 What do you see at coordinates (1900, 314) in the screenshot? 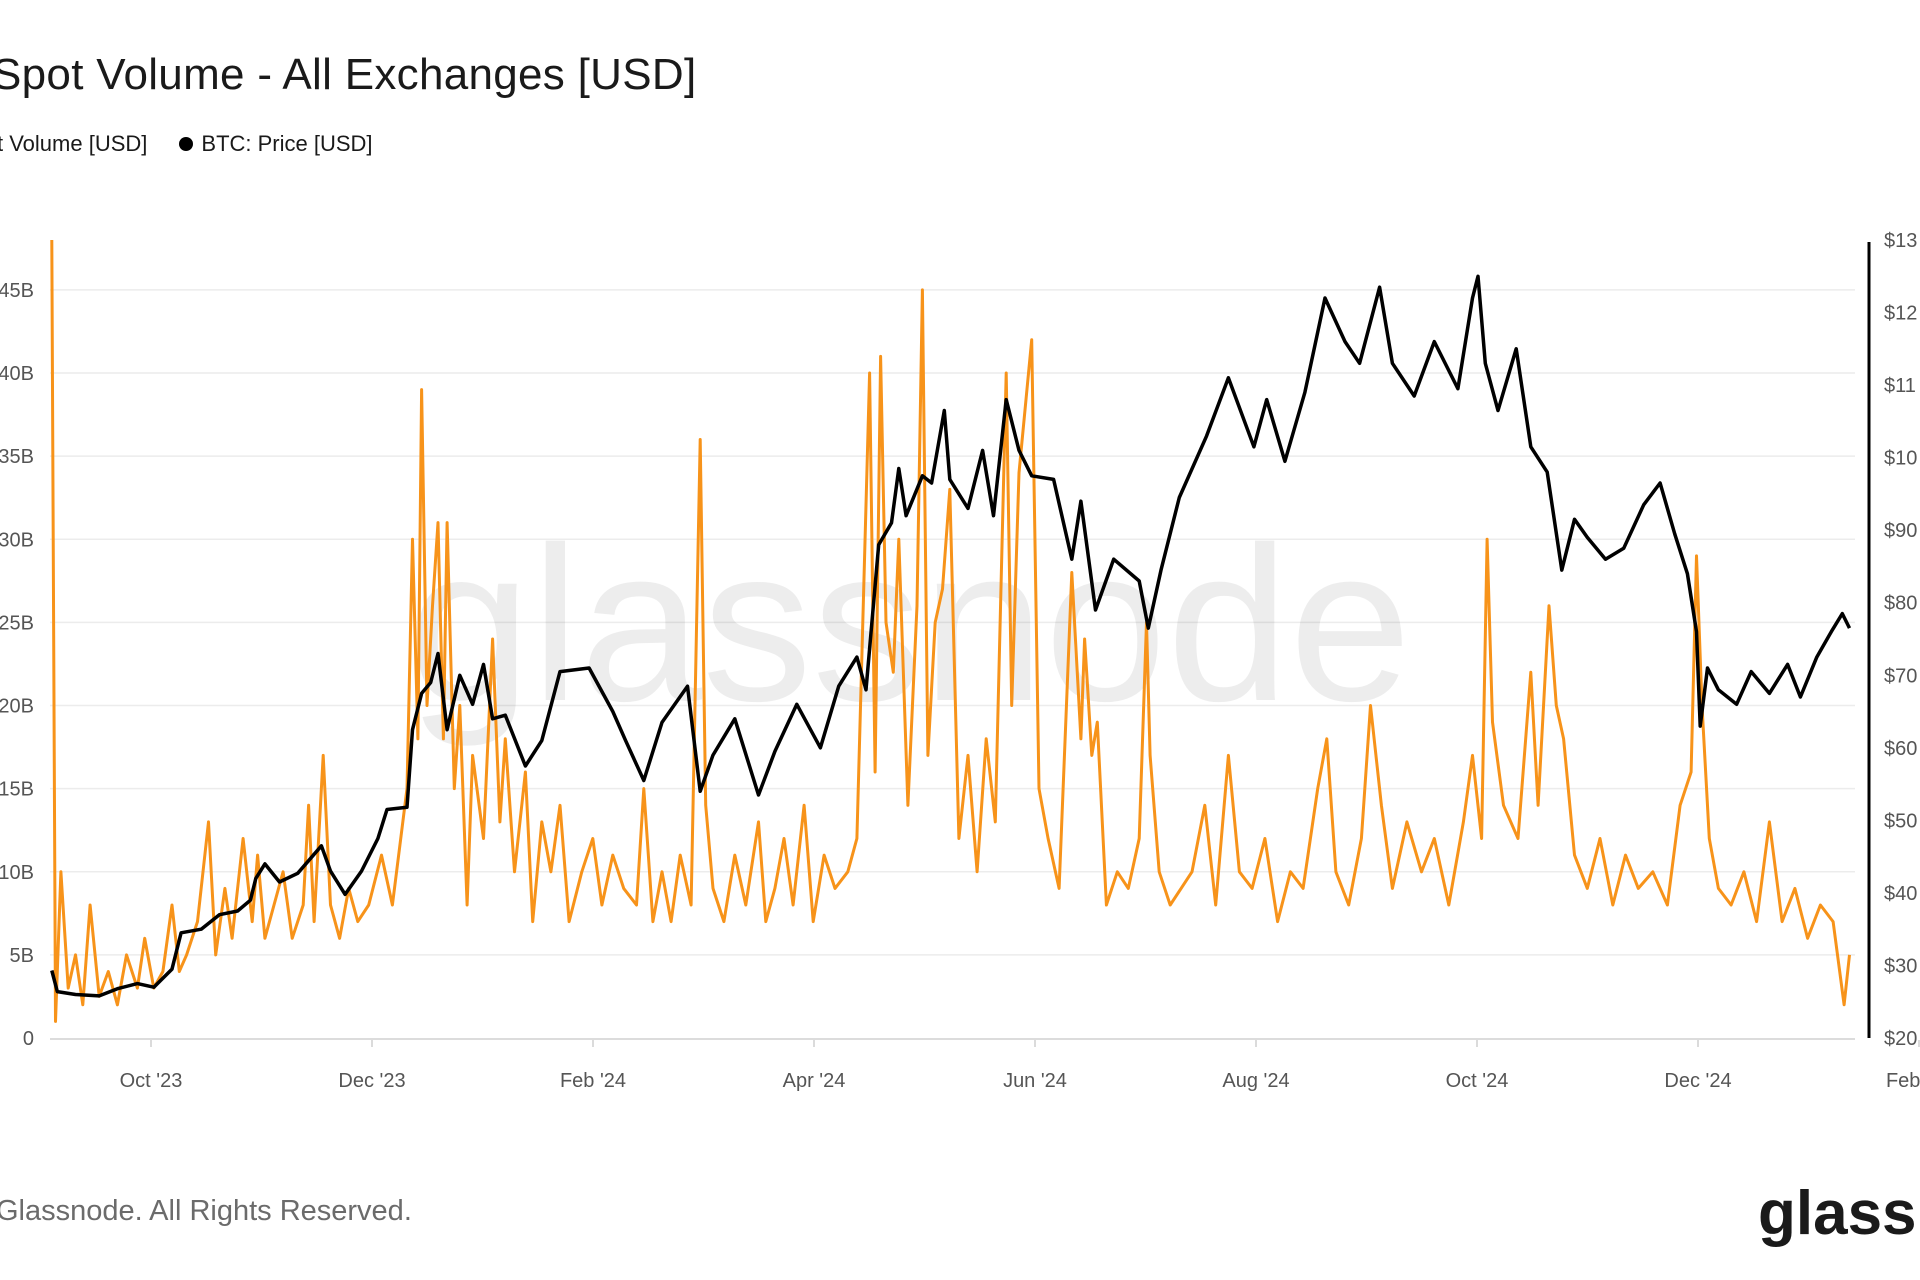
I see `y-right-tick-label: $12` at bounding box center [1900, 314].